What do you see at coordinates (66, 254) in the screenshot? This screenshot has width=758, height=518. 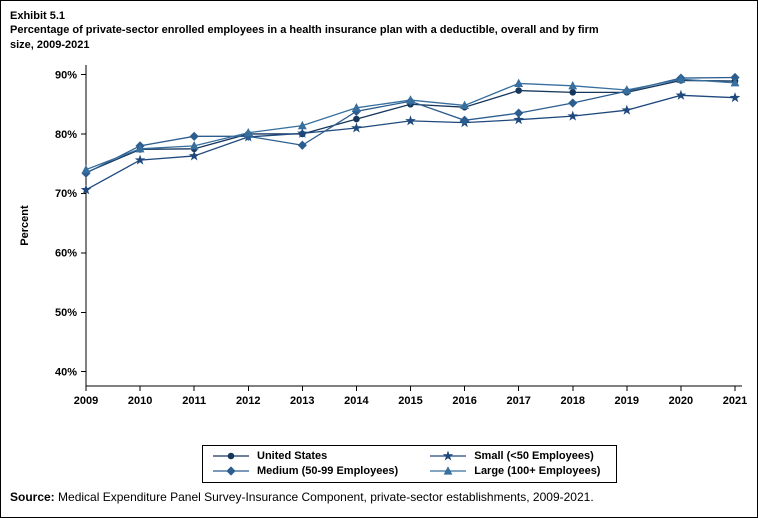 I see `y-tick-label: 60%` at bounding box center [66, 254].